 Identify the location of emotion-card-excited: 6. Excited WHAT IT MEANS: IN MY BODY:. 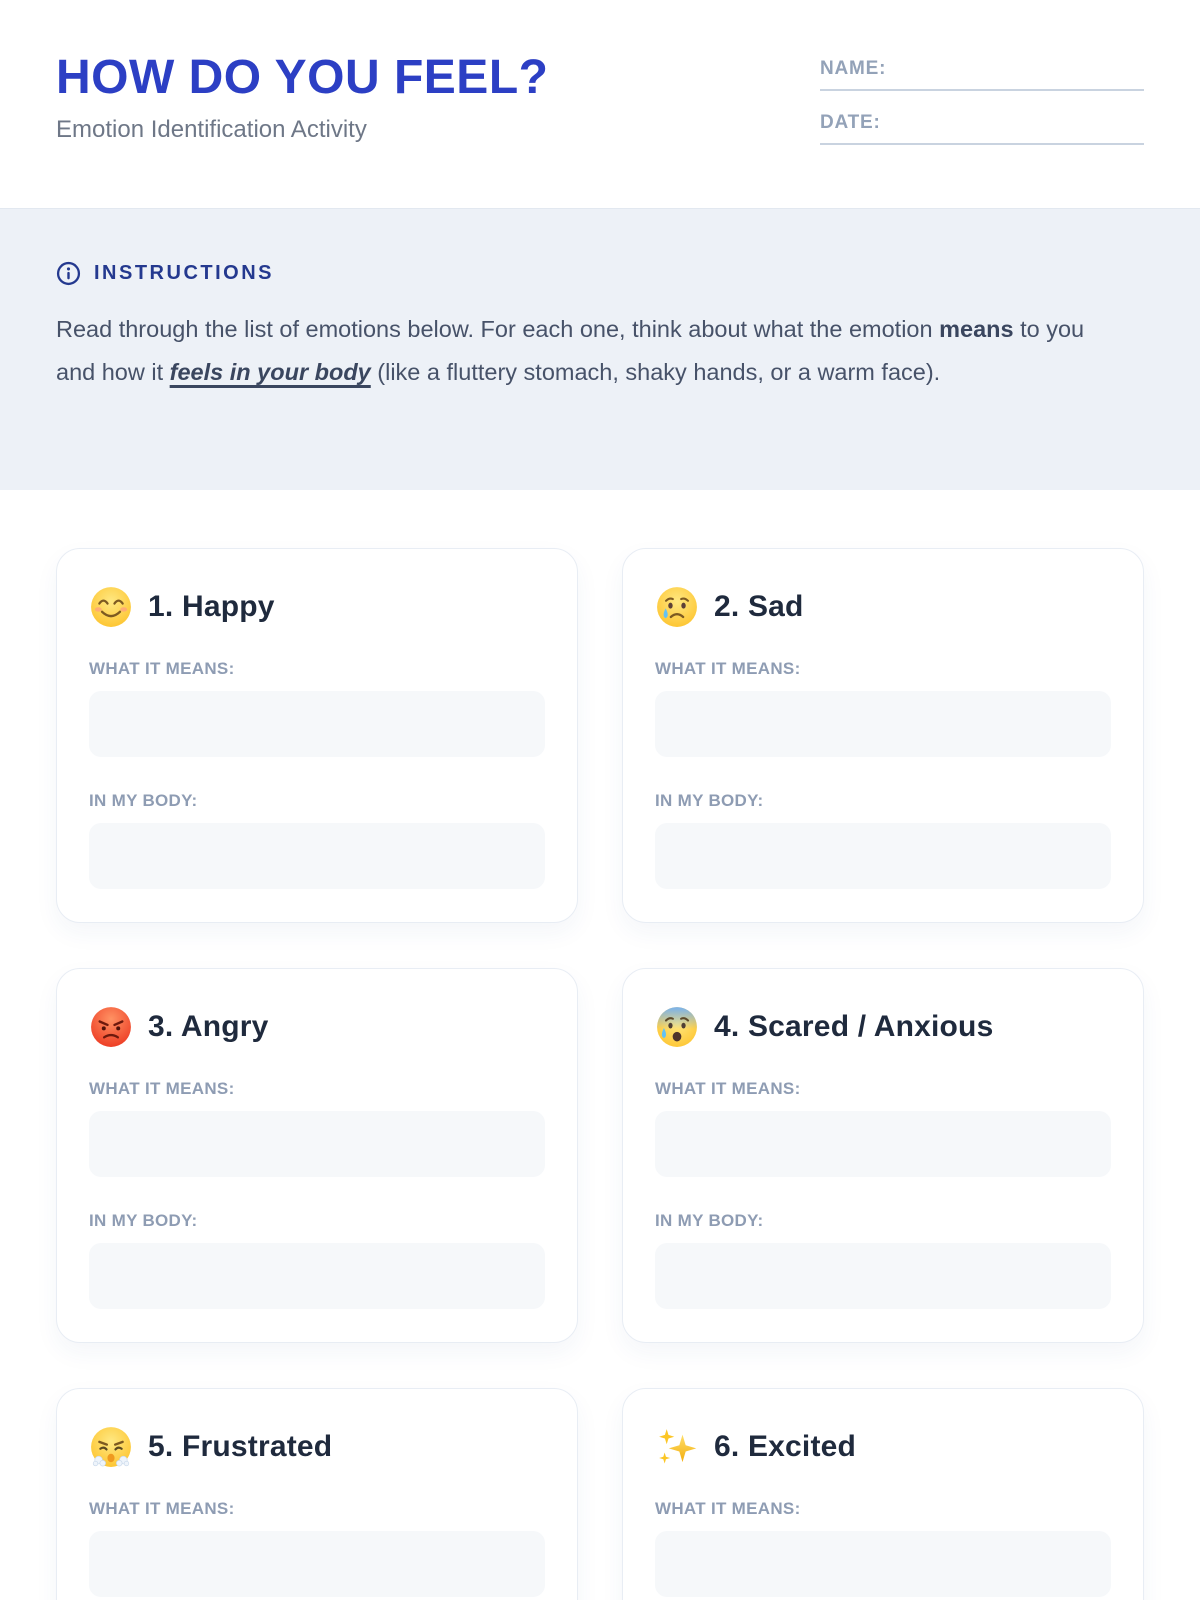
(883, 1494).